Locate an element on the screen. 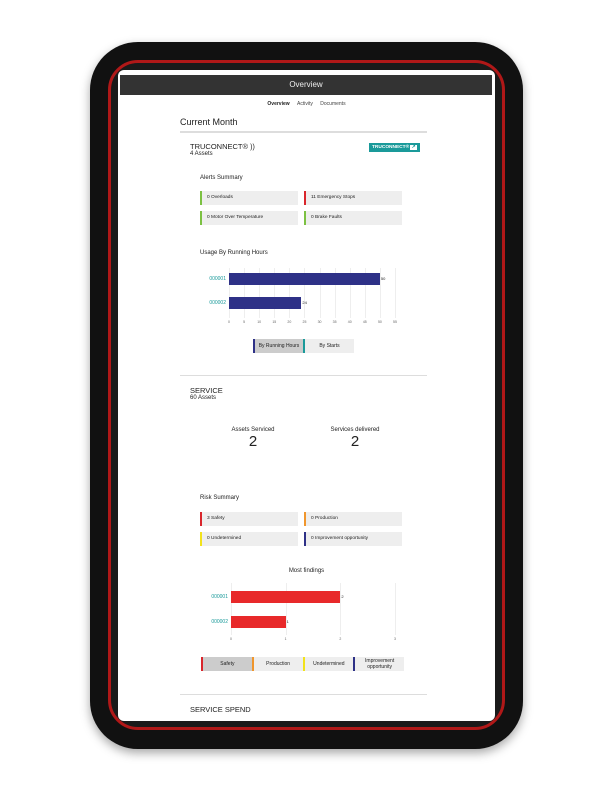 The image size is (612, 792). kpi-label: Services delivered is located at coordinates (355, 430).